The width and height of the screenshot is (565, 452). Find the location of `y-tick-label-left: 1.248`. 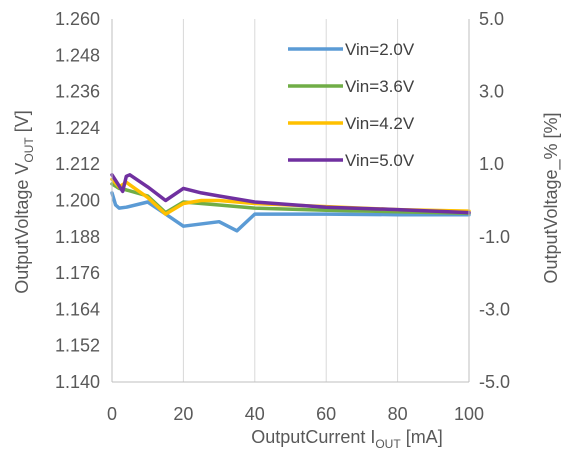

y-tick-label-left: 1.248 is located at coordinates (77, 55).